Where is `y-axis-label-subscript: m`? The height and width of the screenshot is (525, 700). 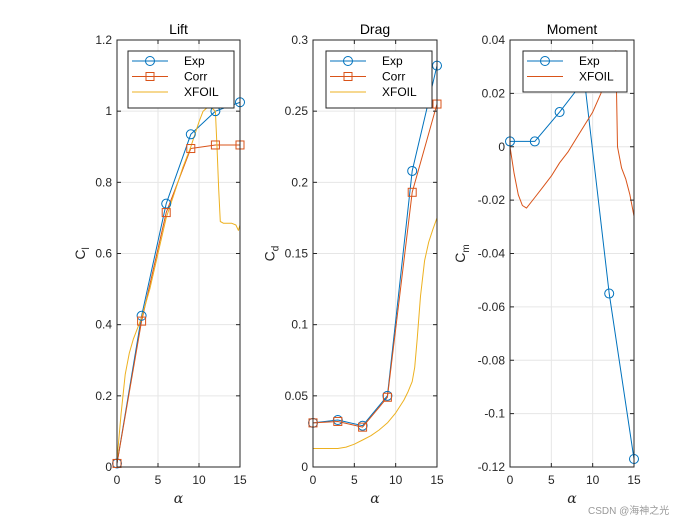
y-axis-label-subscript: m is located at coordinates (466, 248).